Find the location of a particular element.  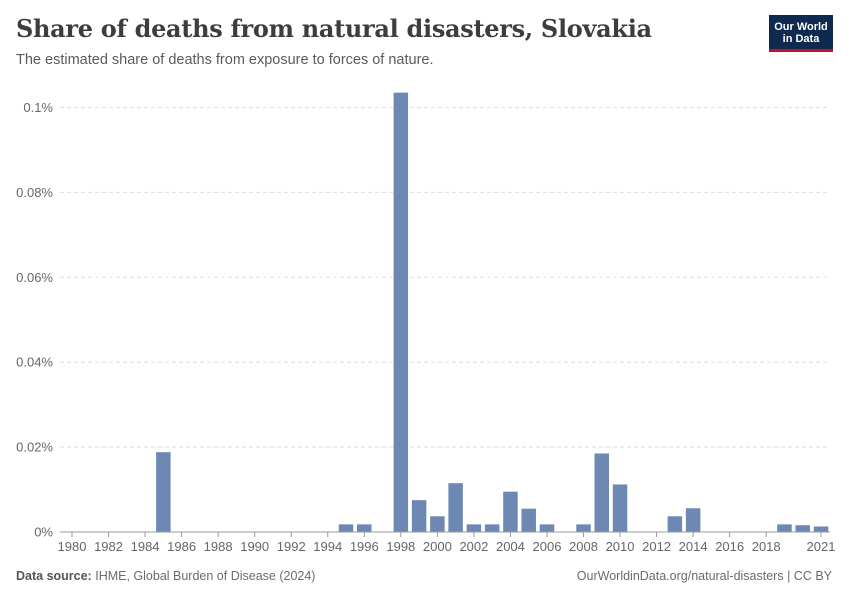

x-tick-label: 2010 is located at coordinates (620, 546).